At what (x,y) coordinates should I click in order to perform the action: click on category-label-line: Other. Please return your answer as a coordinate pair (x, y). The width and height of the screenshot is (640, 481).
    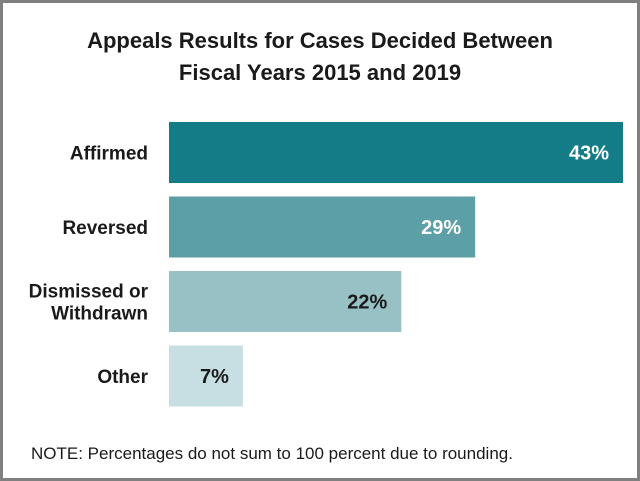
    Looking at the image, I should click on (122, 377).